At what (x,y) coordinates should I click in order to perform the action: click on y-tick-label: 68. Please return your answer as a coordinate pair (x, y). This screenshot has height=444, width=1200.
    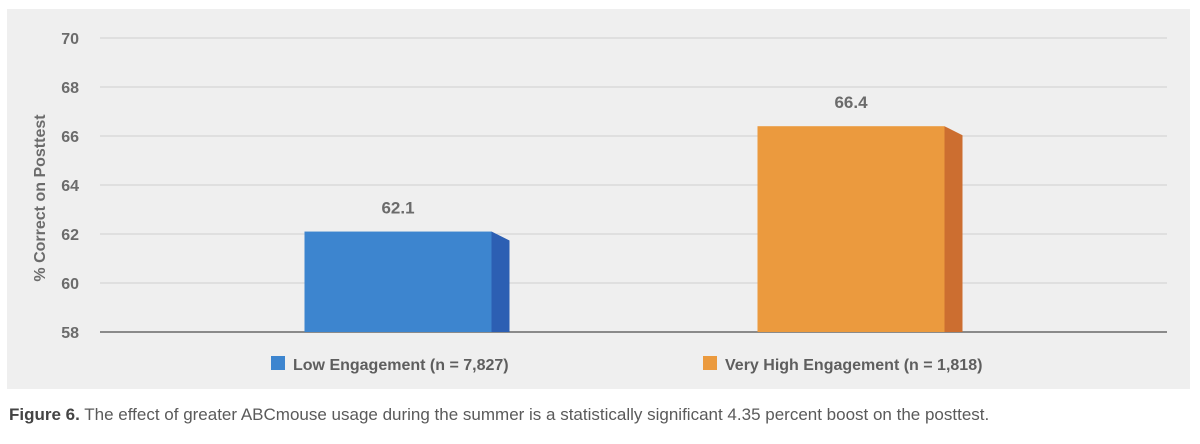
    Looking at the image, I should click on (70, 88).